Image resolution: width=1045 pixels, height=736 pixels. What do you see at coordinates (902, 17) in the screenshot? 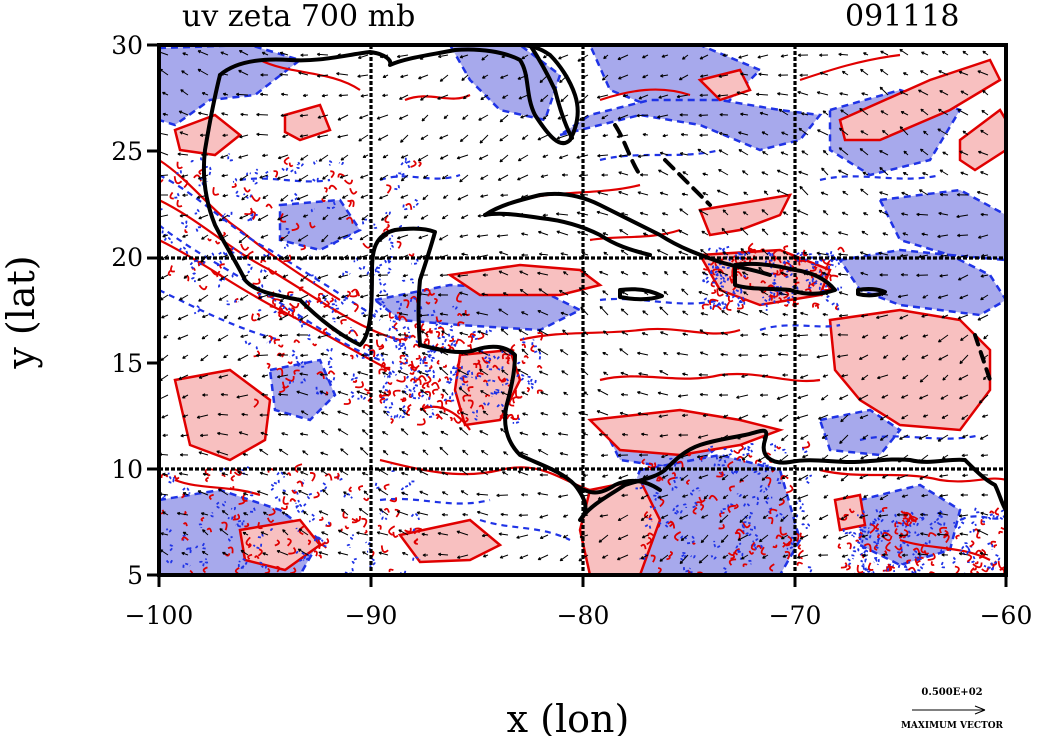
I see `map-date: 091118` at bounding box center [902, 17].